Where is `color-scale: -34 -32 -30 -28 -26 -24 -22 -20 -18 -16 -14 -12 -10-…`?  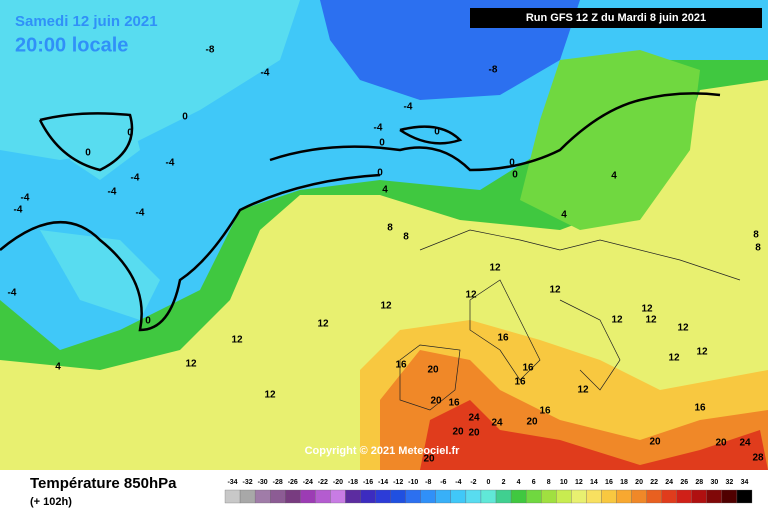 color-scale: -34 -32 -30 -28 -26 -24 -22 -20 -18 -16 -14 -12 -10-… is located at coordinates (488, 491).